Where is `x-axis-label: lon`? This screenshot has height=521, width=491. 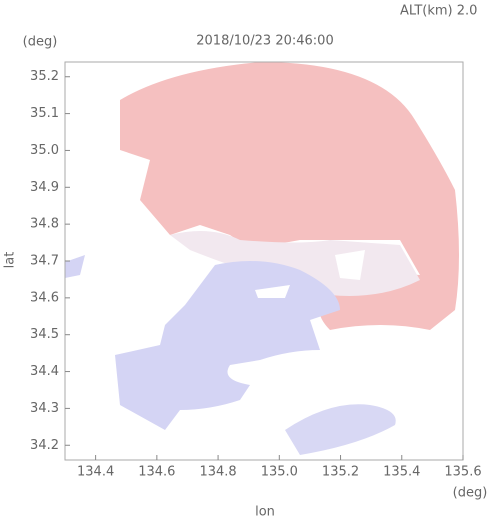
x-axis-label: lon is located at coordinates (265, 512).